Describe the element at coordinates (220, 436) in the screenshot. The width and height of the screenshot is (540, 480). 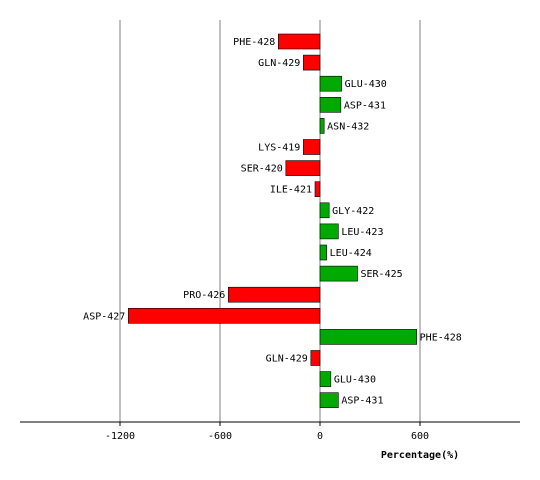
I see `tick-label: -600` at that location.